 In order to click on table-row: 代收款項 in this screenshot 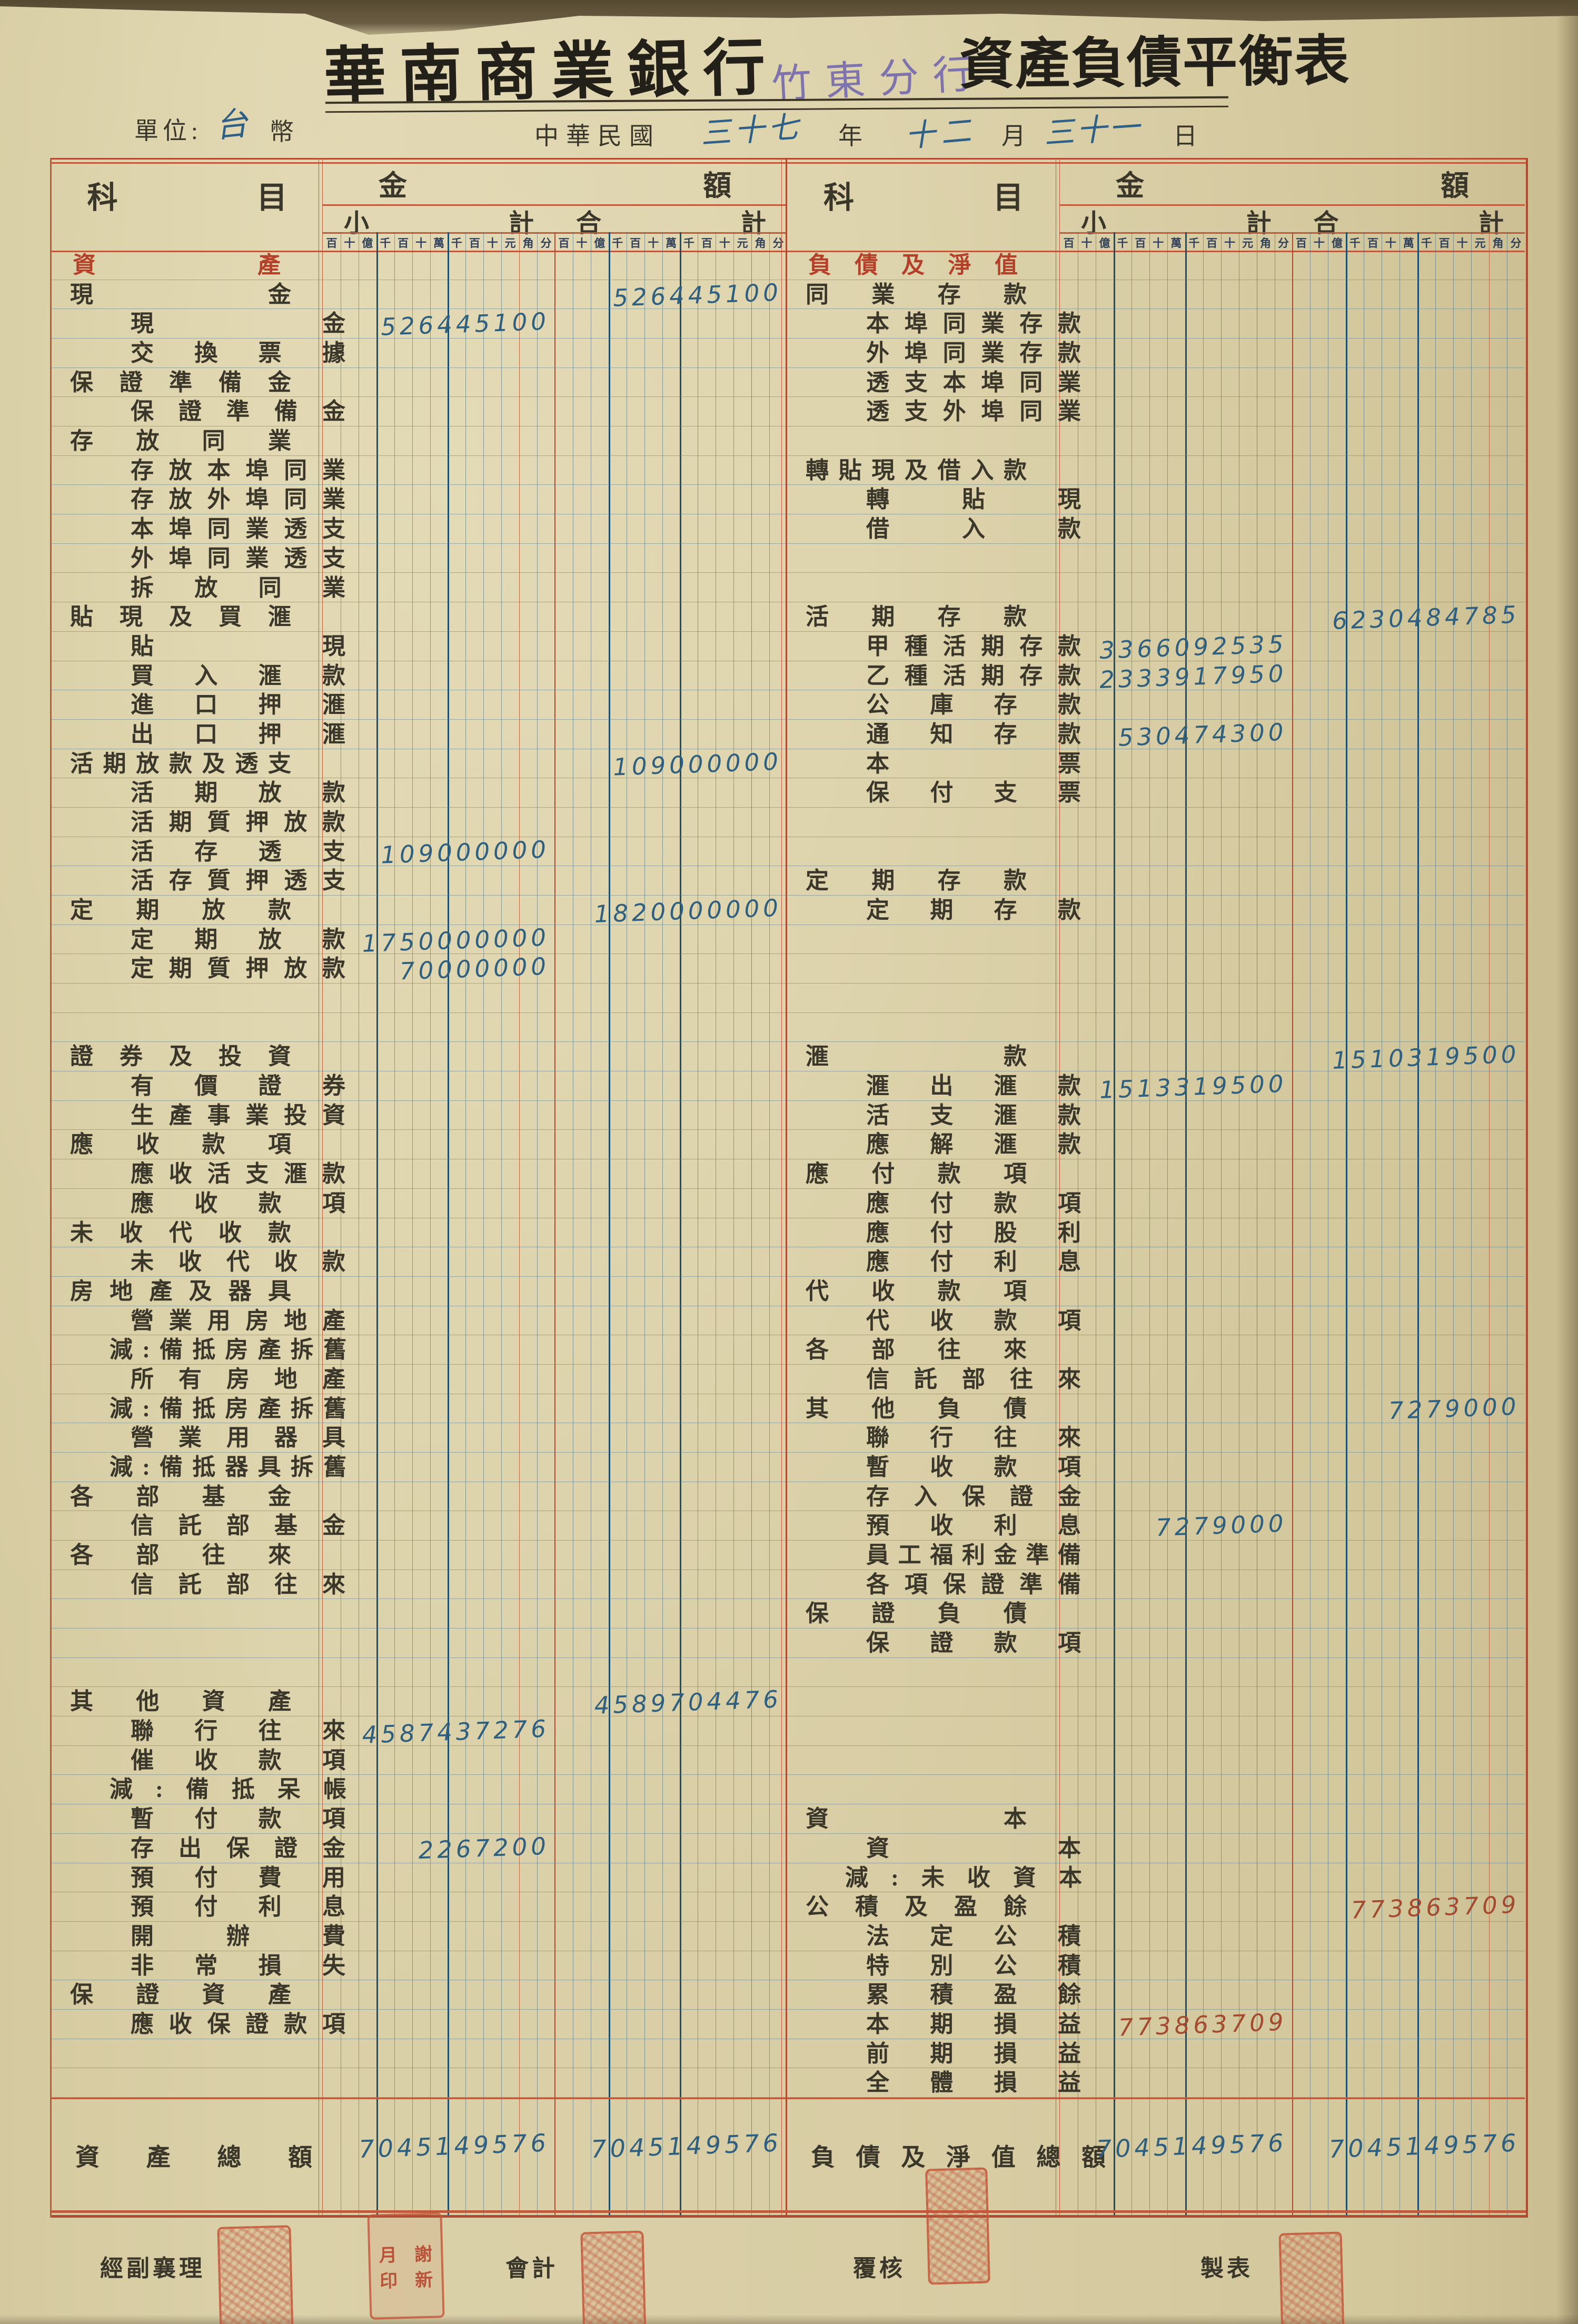, I will do `click(1156, 1291)`.